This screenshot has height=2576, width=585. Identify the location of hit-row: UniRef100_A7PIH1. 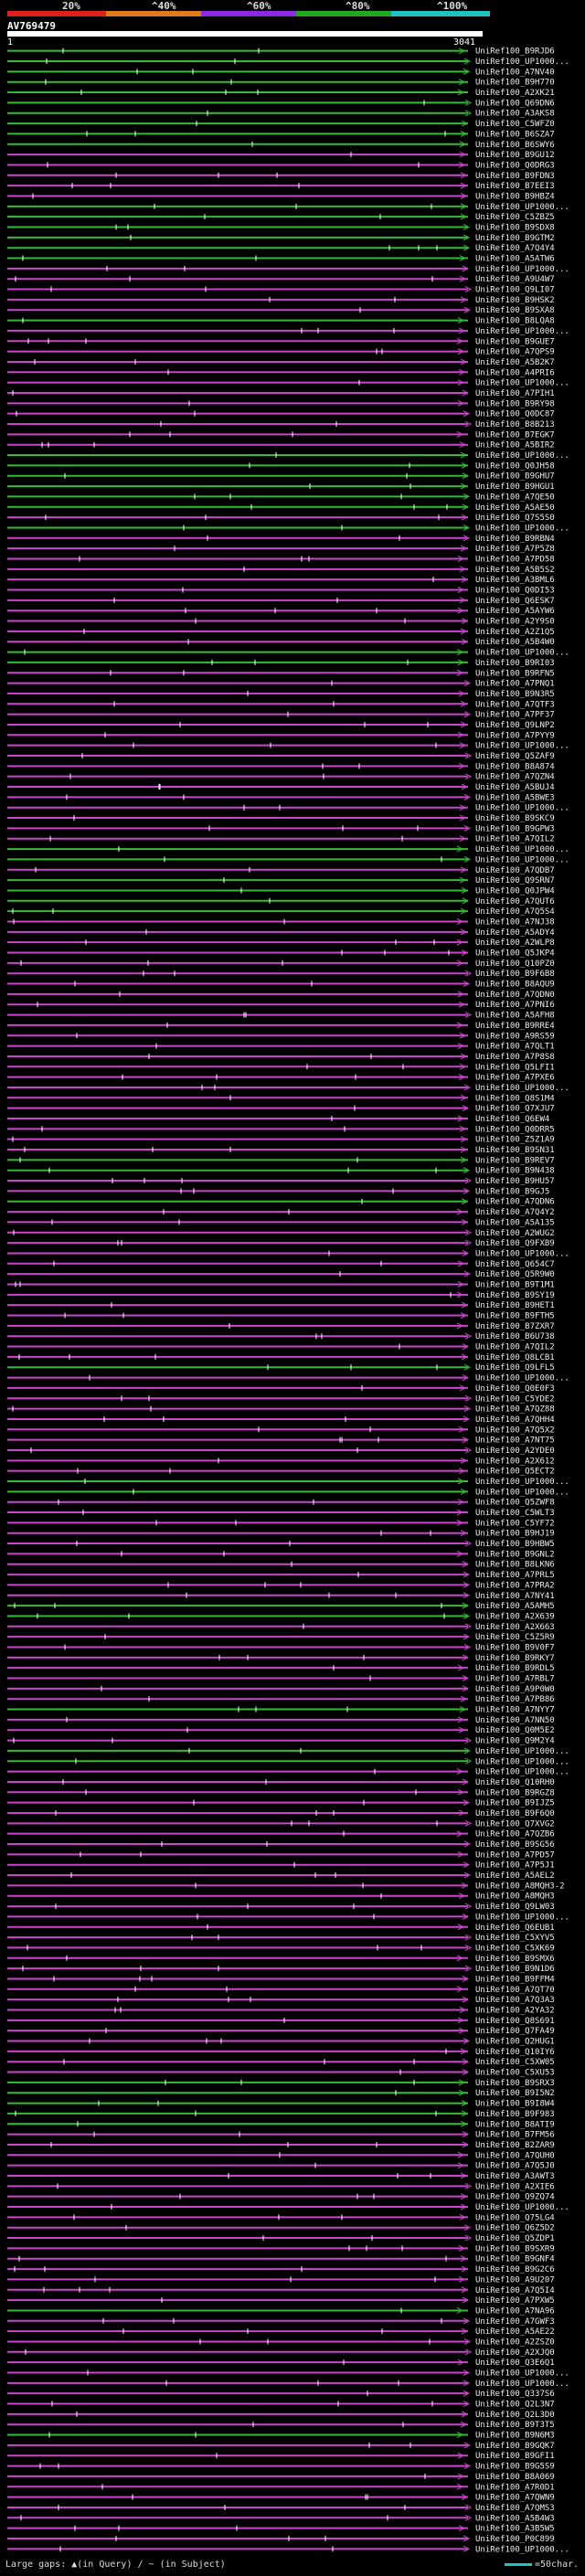
(281, 393).